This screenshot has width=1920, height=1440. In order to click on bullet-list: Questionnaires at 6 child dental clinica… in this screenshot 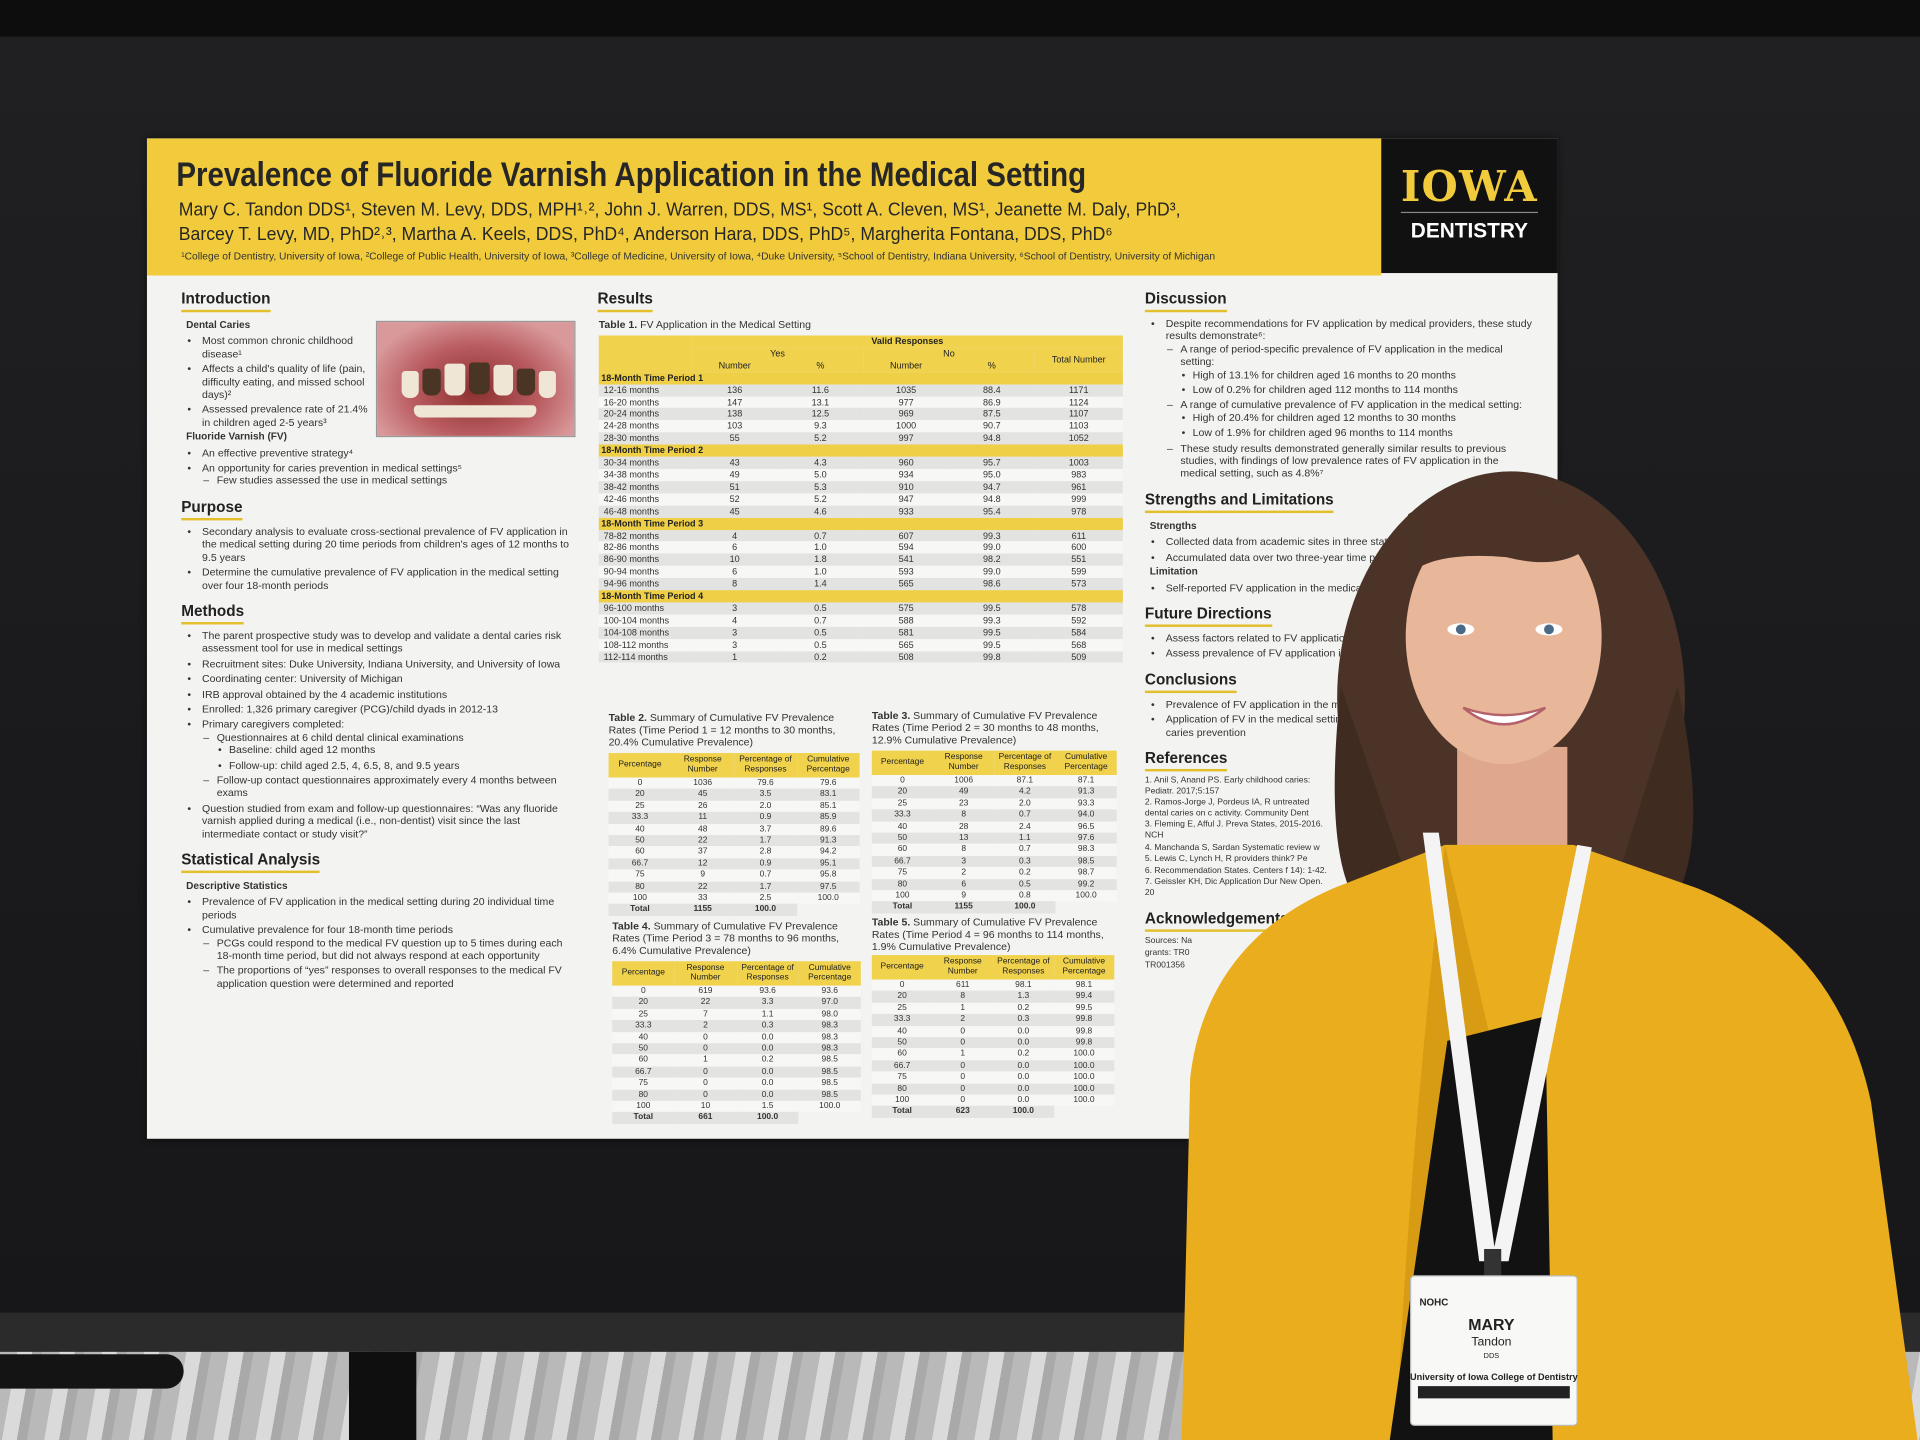, I will do `click(387, 765)`.